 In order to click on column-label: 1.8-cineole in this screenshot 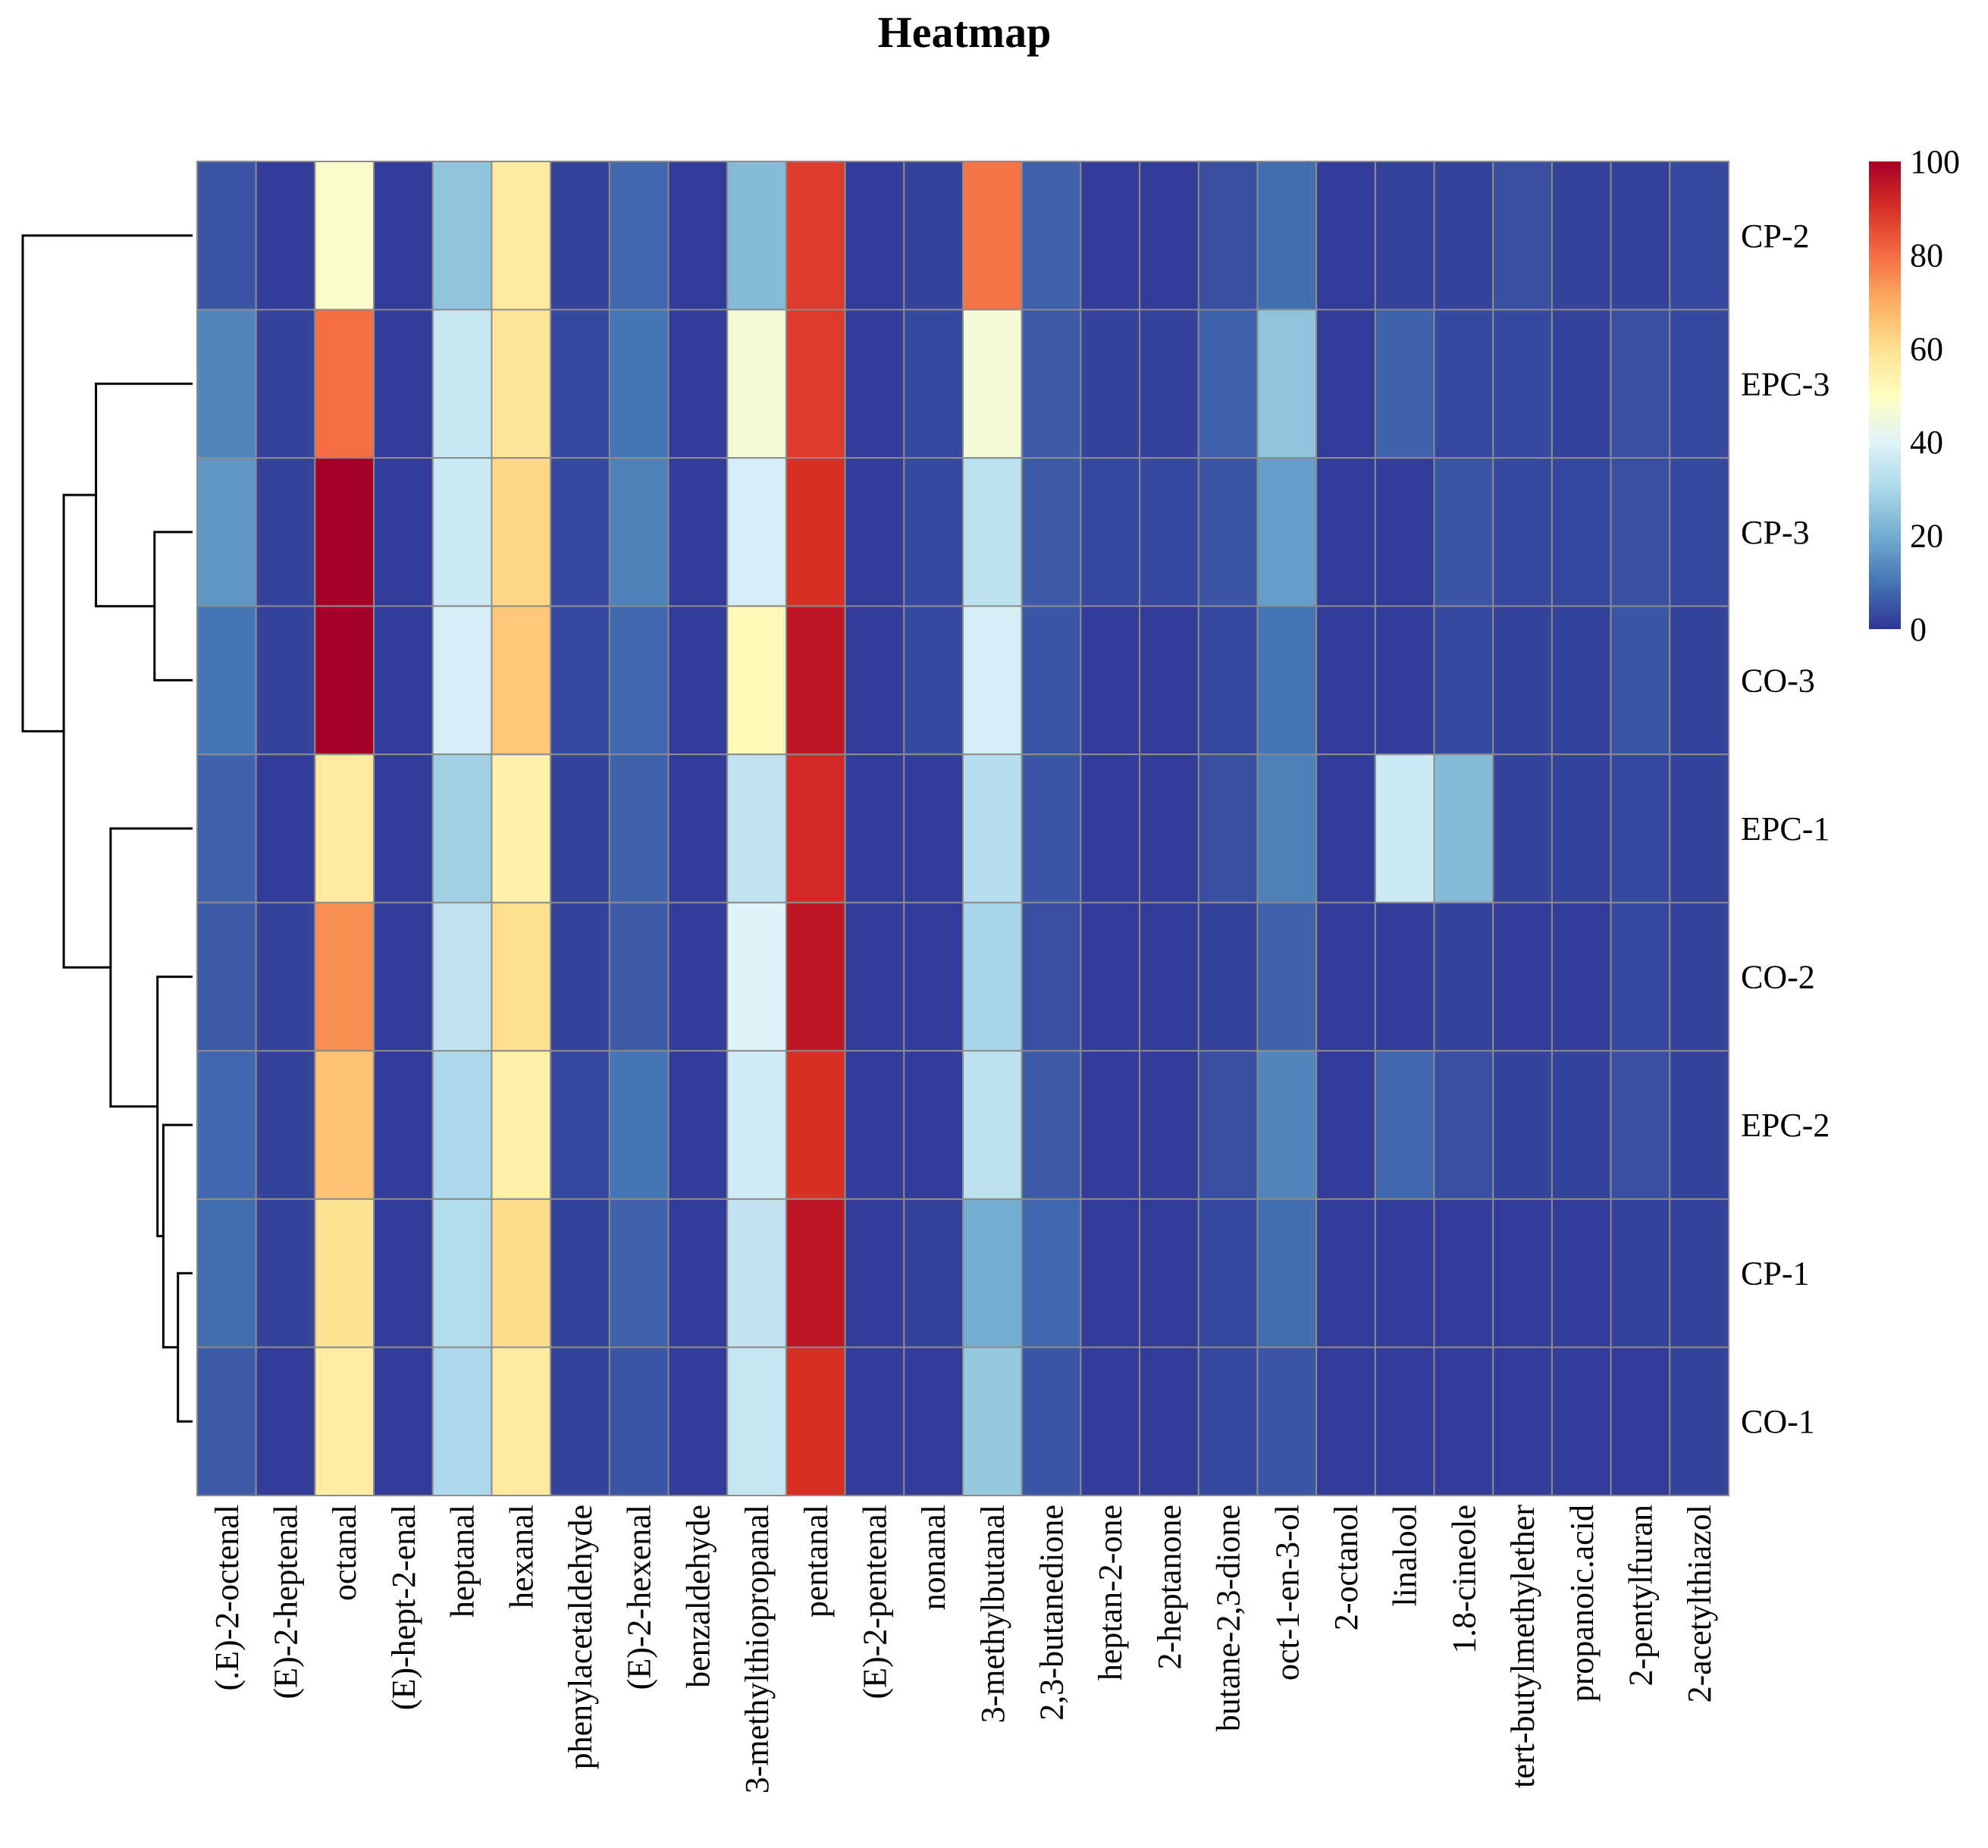, I will do `click(1463, 1579)`.